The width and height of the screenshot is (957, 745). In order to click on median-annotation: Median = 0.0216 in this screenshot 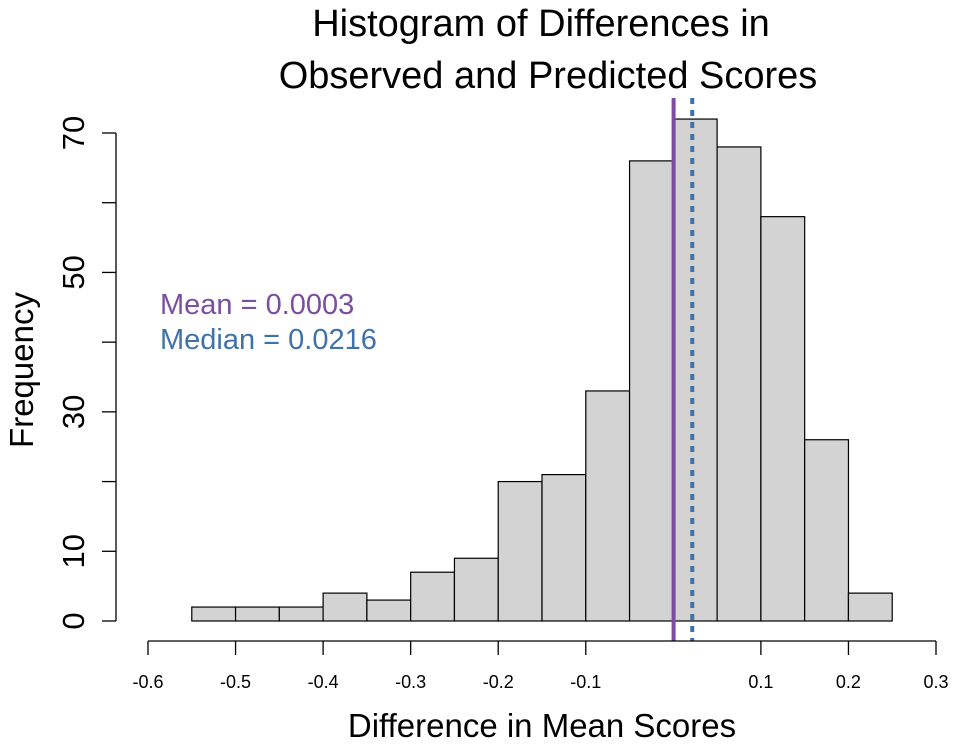, I will do `click(268, 340)`.